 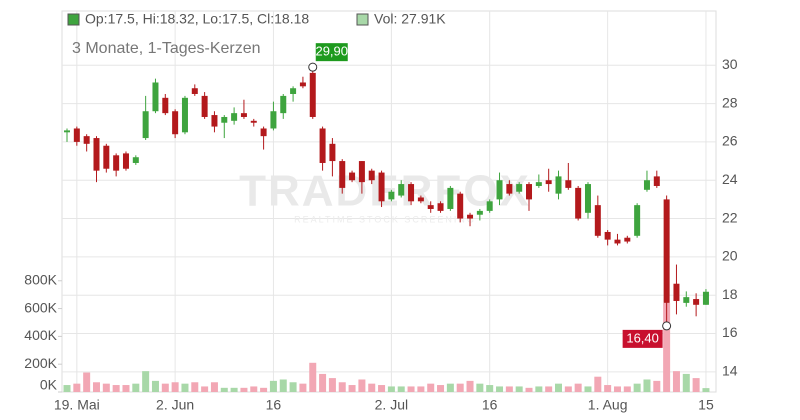 What do you see at coordinates (175, 405) in the screenshot?
I see `x-tick-label: 2. Jun` at bounding box center [175, 405].